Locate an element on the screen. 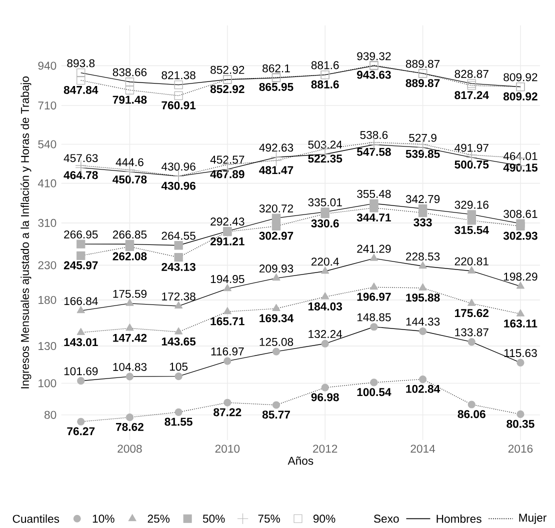 Image resolution: width=555 pixels, height=528 pixels. data-label: 96.98 is located at coordinates (325, 397).